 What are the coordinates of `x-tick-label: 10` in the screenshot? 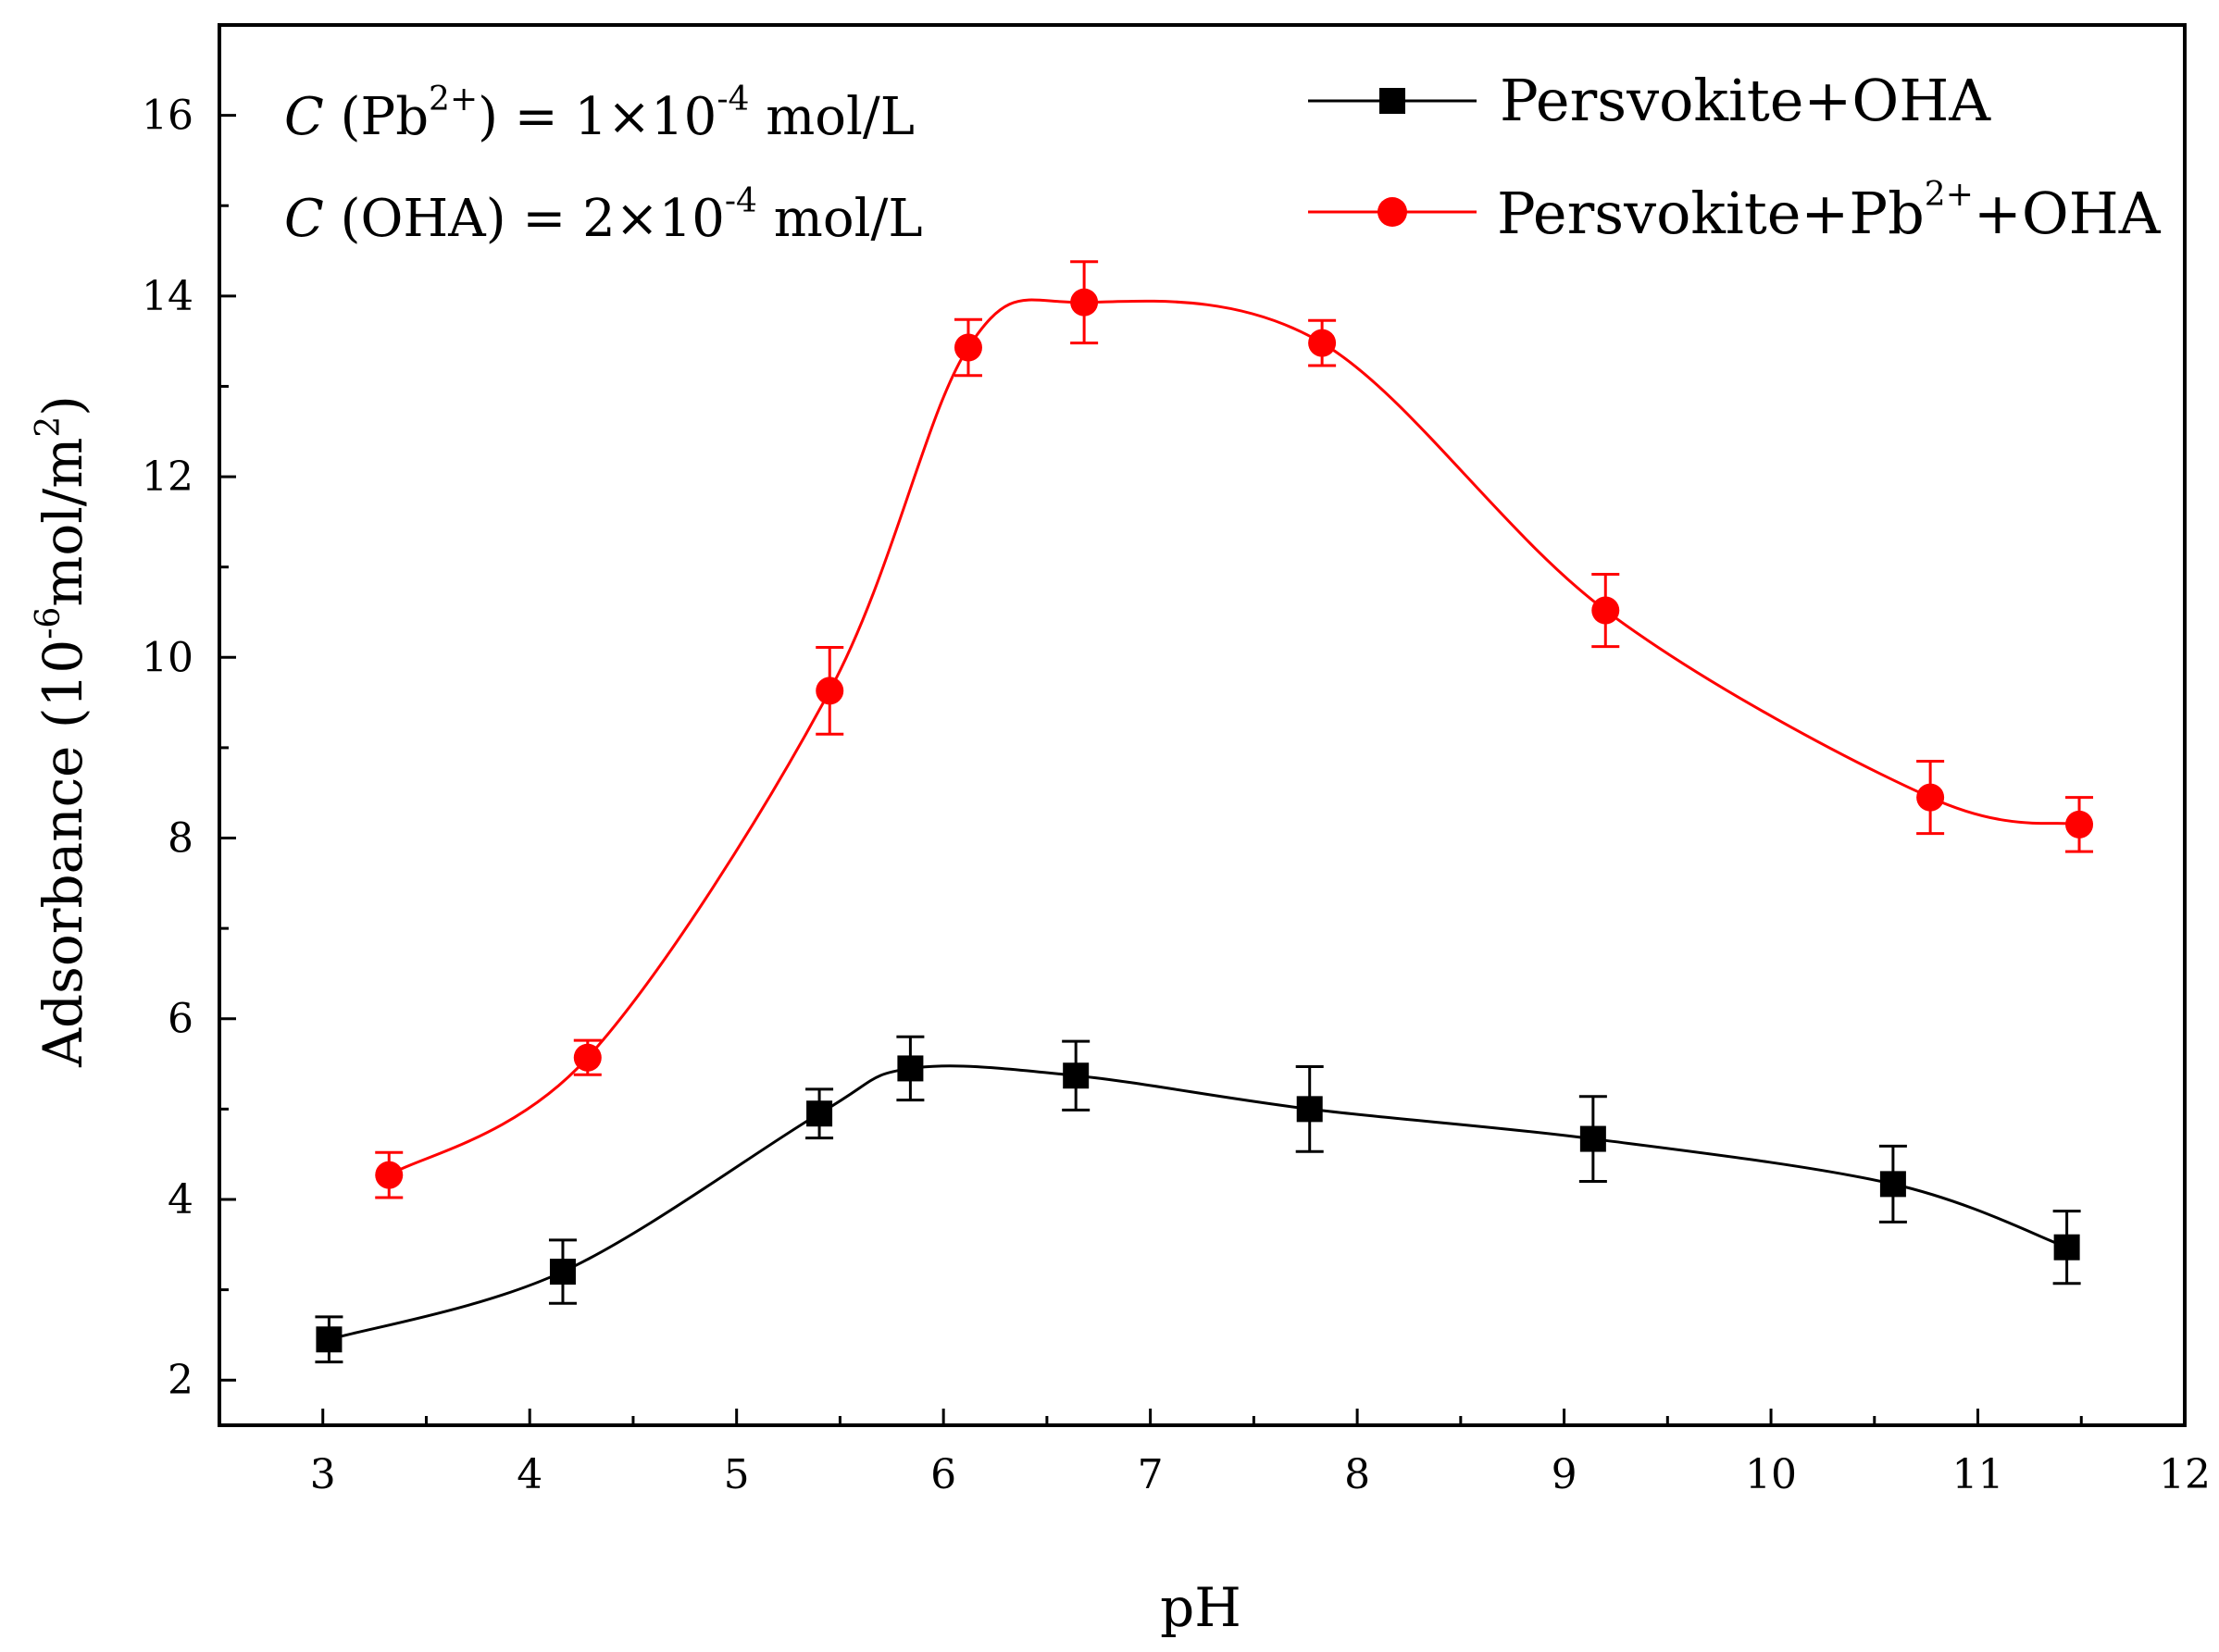 It's located at (1771, 1475).